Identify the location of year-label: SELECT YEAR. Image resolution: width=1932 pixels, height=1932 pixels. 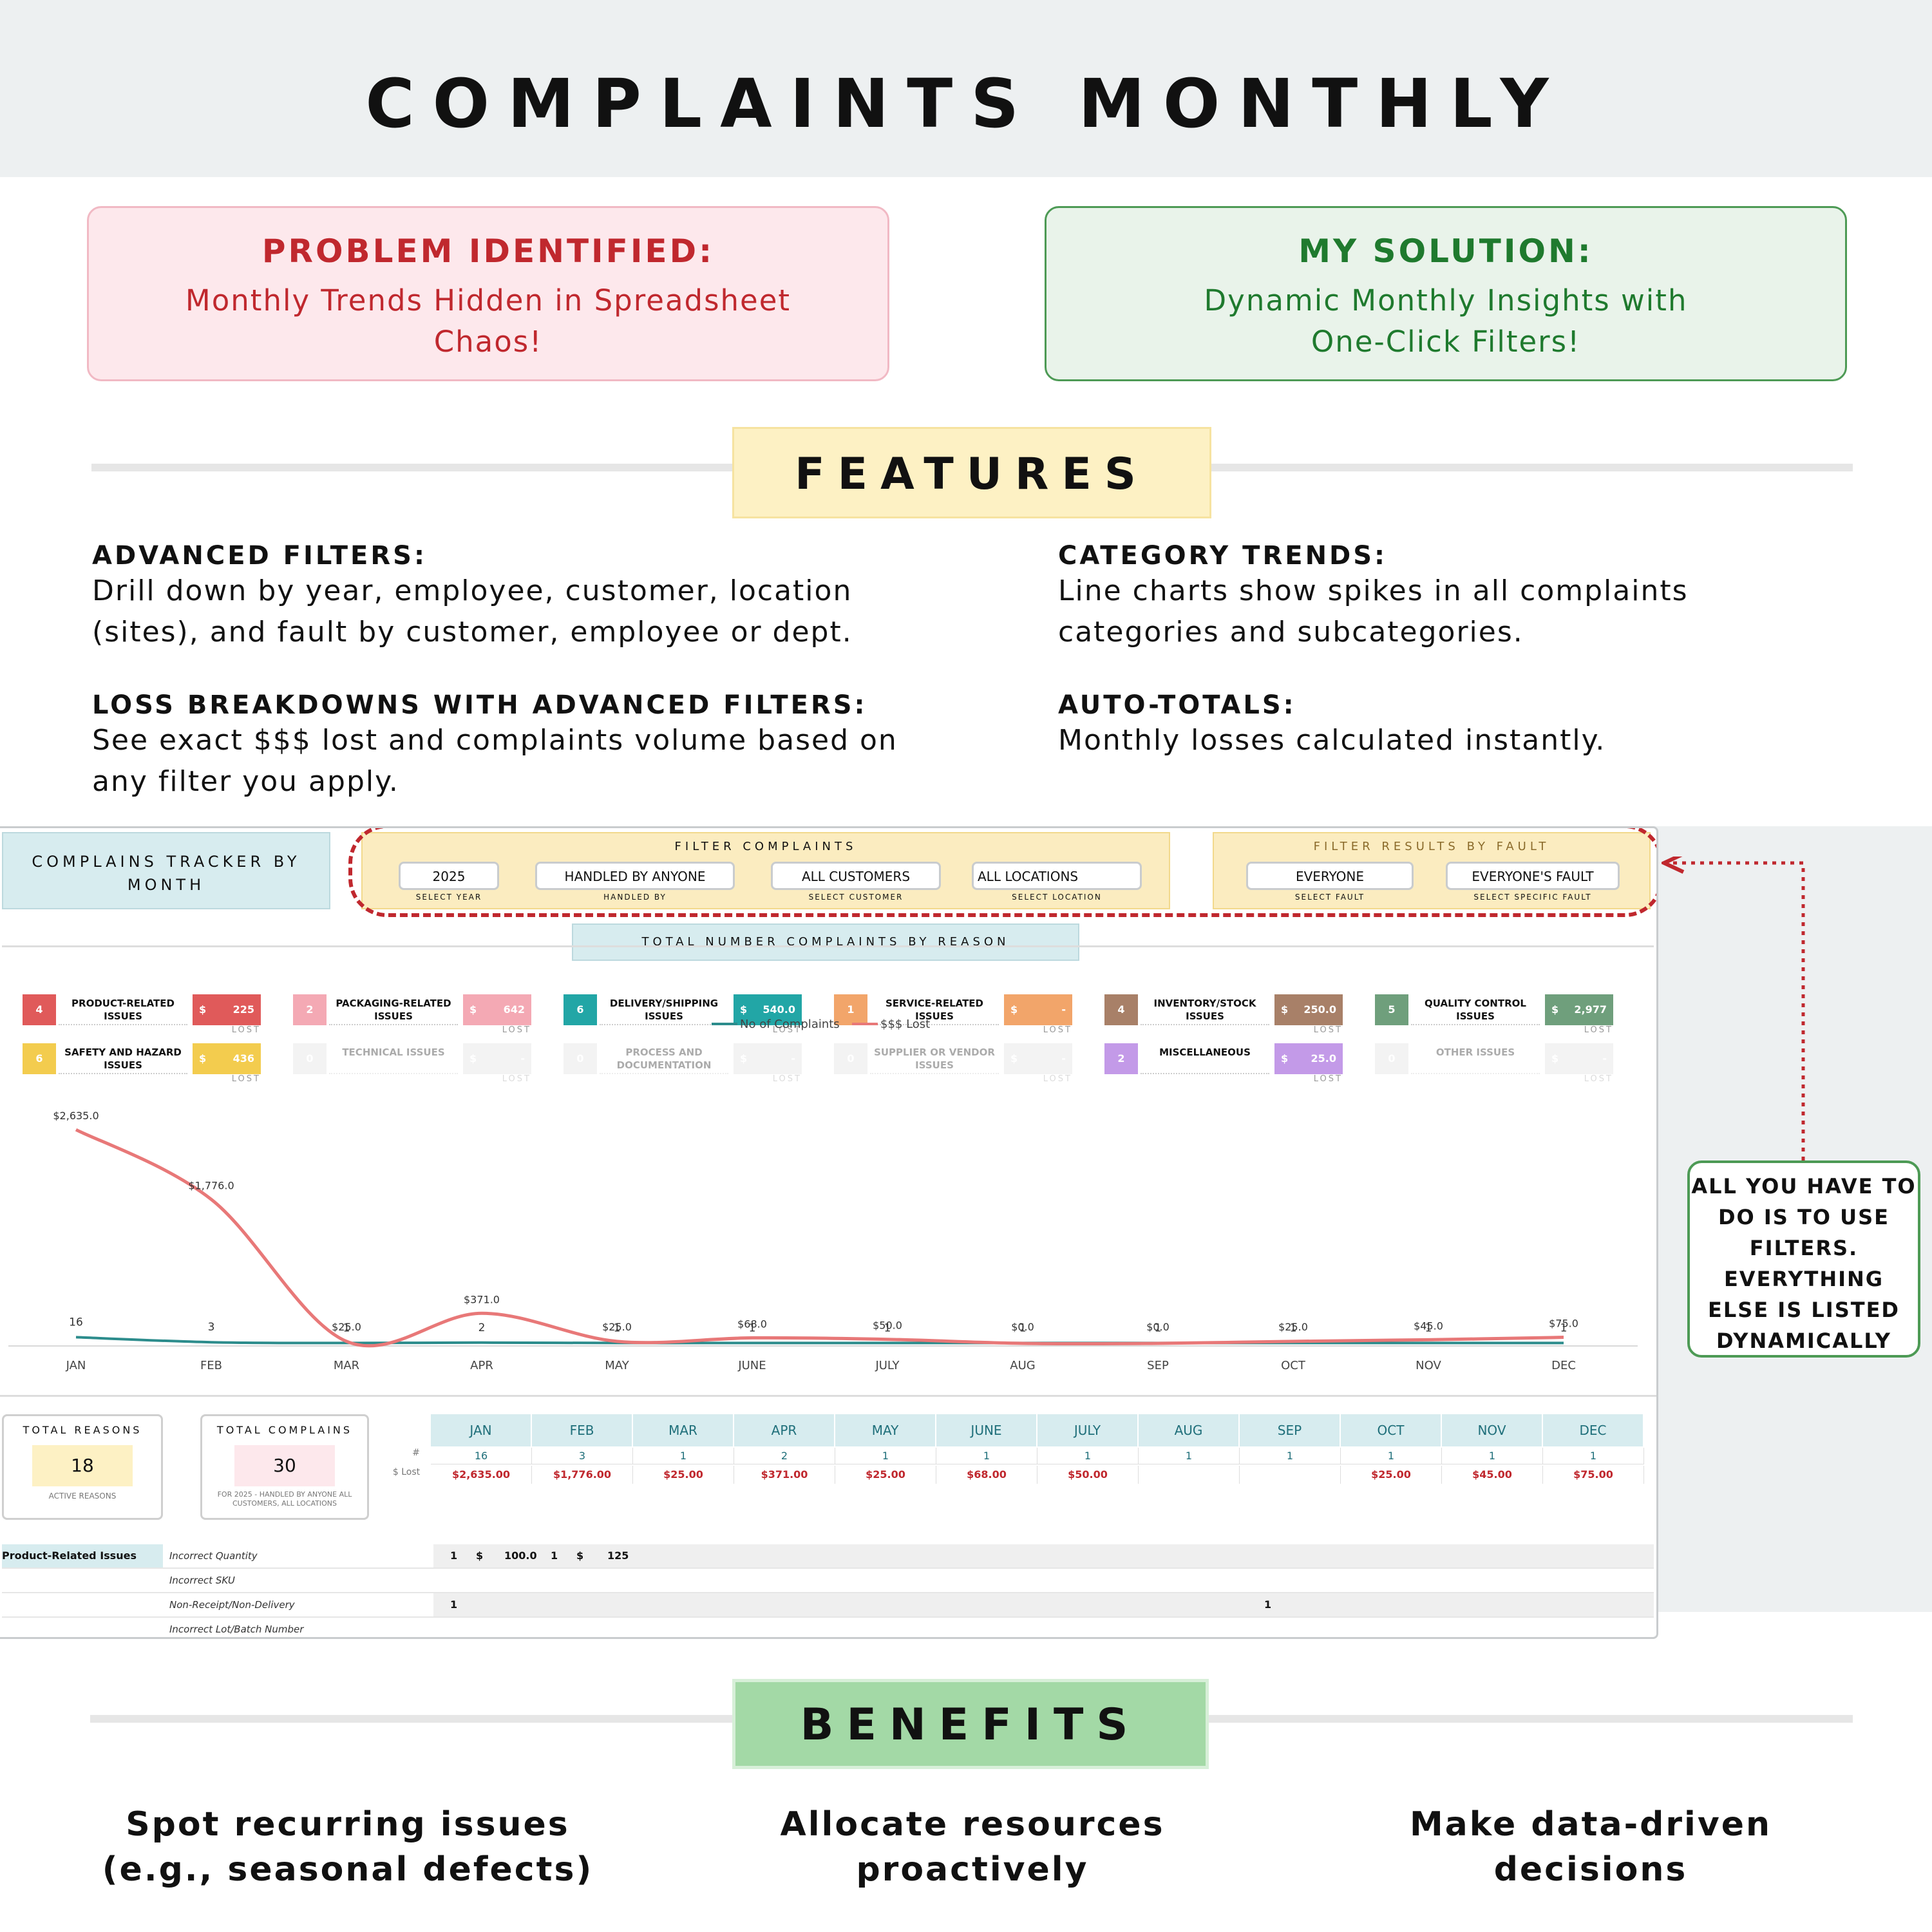
(448, 898).